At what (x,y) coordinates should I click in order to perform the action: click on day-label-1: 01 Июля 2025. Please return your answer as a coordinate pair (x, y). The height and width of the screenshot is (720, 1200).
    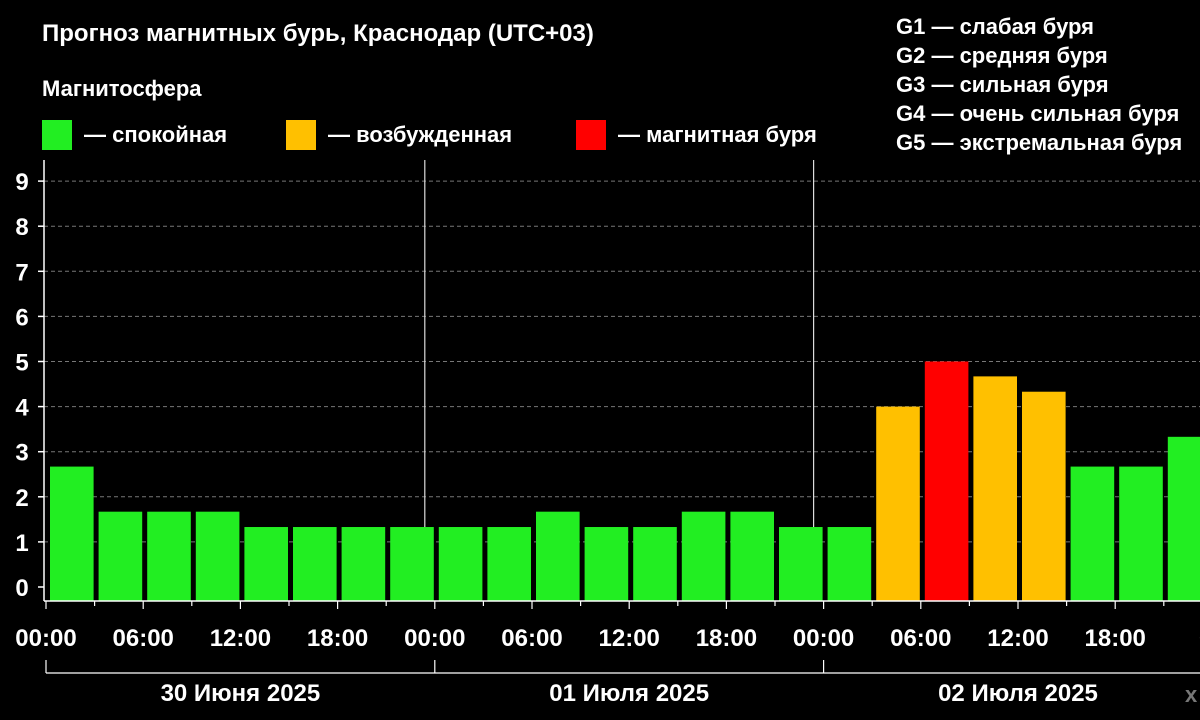
    Looking at the image, I should click on (629, 693).